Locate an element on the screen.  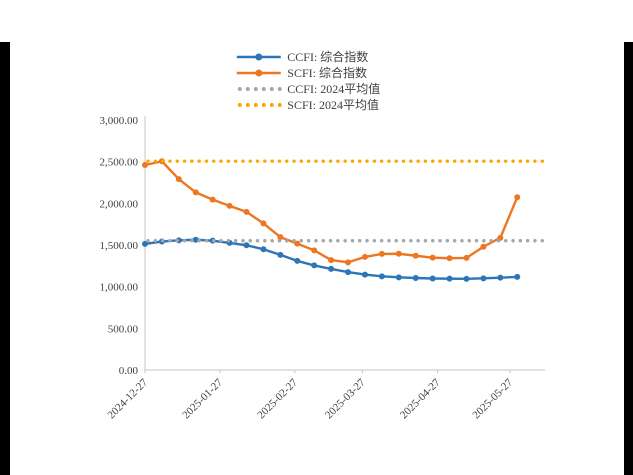
x-tick-label: 2025-05-27 is located at coordinates (492, 398).